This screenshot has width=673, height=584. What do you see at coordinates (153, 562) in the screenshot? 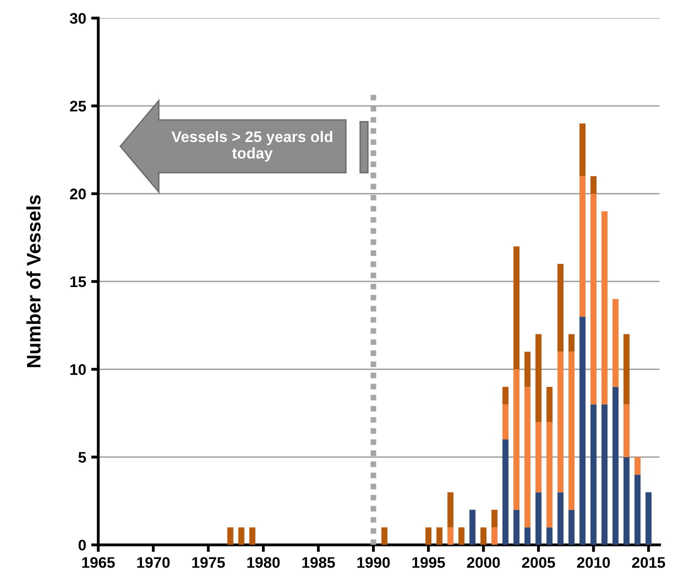
I see `x-tick-label: 1970` at bounding box center [153, 562].